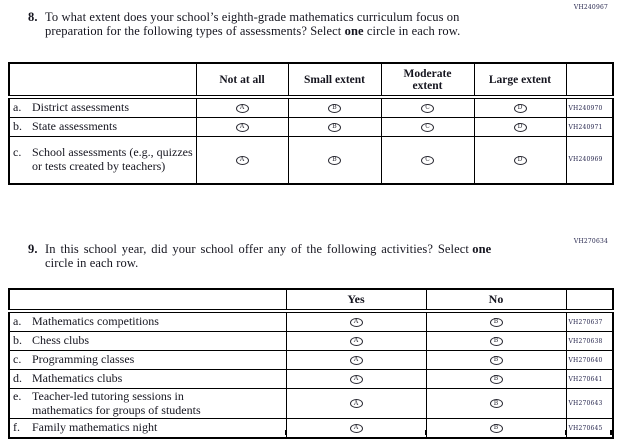 This screenshot has width=620, height=446. Describe the element at coordinates (589, 428) in the screenshot. I see `row-code: VH270645` at that location.